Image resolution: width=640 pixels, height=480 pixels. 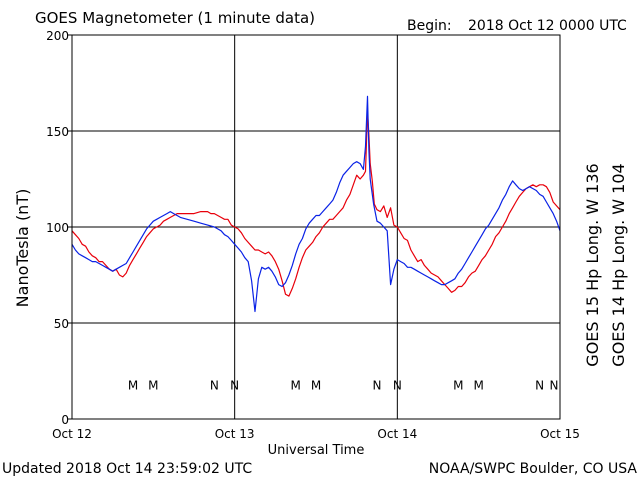 I want to click on x-axis-label: Universal Time, so click(x=316, y=450).